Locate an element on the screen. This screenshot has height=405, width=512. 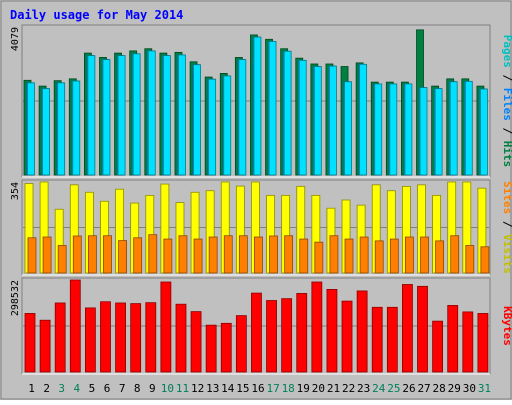
x-tick-label: 14 is located at coordinates (228, 388).